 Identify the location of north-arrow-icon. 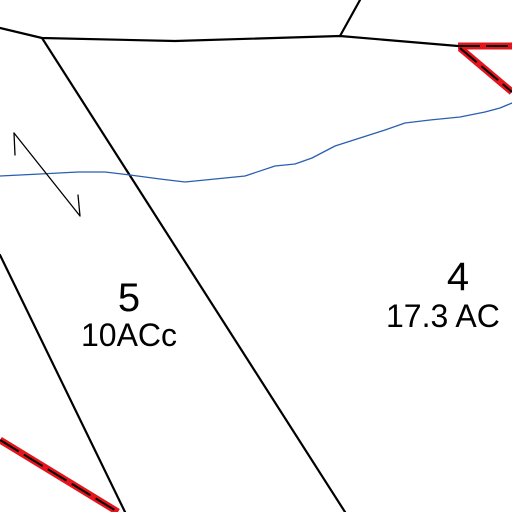
(47, 174).